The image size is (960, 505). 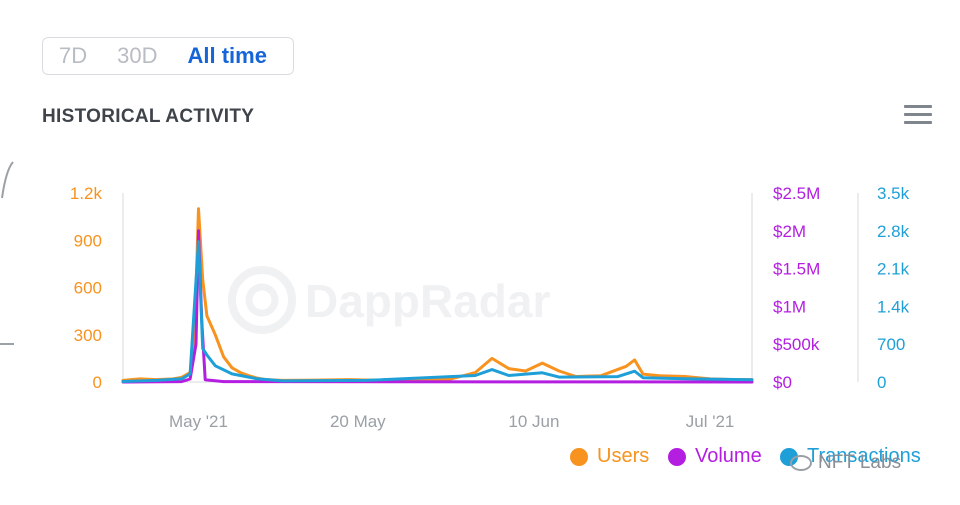 I want to click on y-left-tick-label: 0, so click(x=97, y=382).